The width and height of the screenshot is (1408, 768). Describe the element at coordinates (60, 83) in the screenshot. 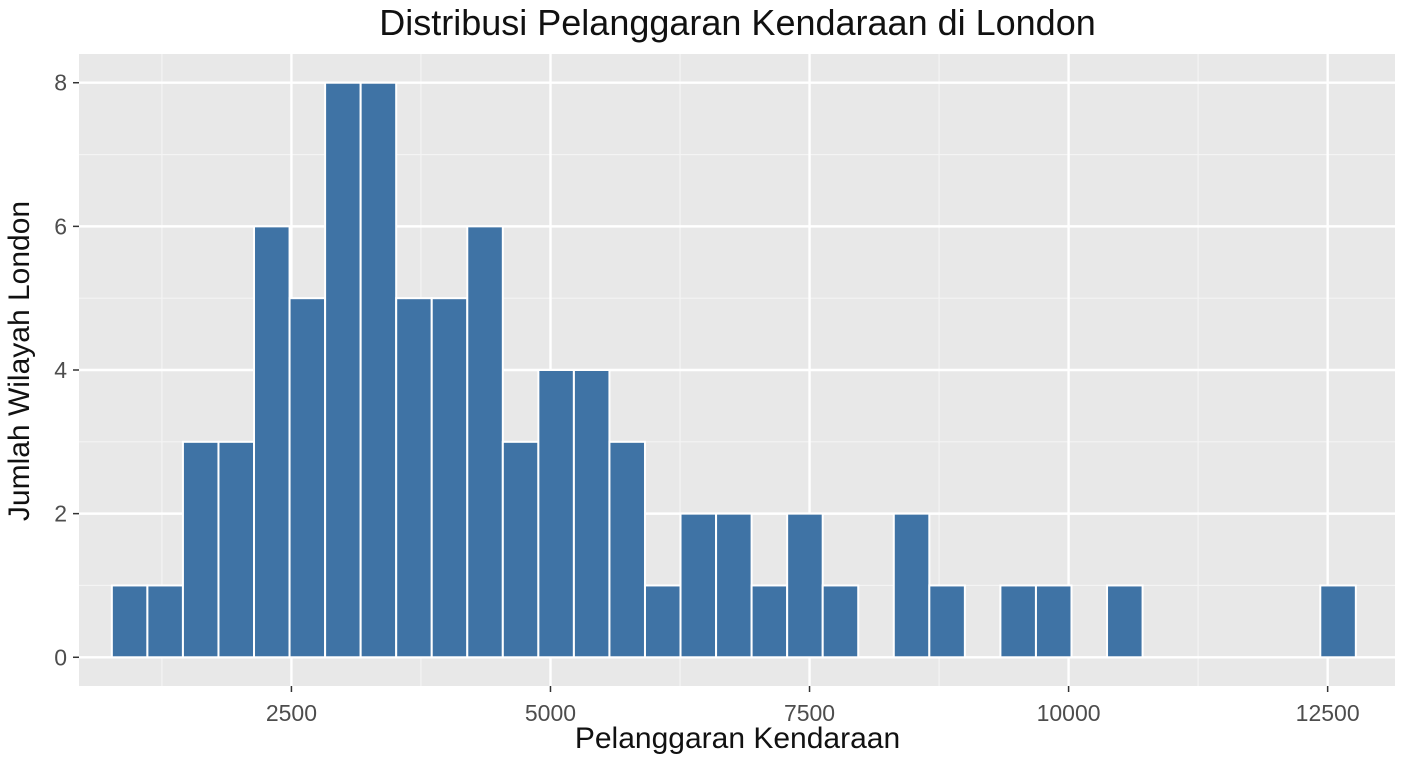

I see `y-tick-label: 8` at that location.